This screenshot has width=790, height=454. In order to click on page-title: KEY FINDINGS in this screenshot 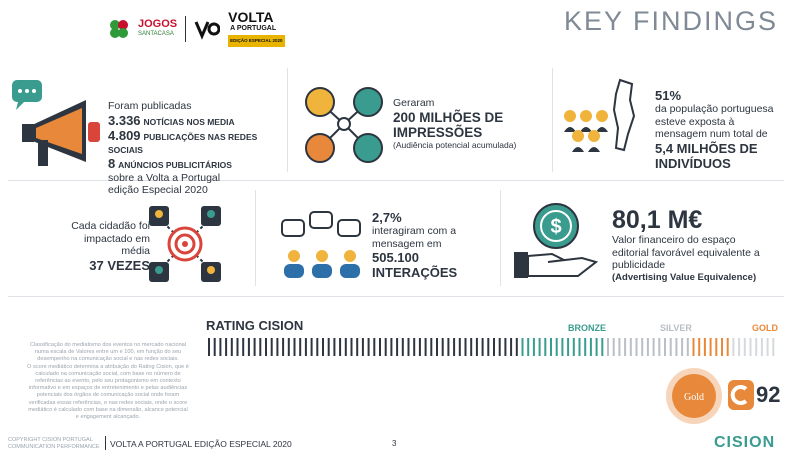, I will do `click(670, 21)`.